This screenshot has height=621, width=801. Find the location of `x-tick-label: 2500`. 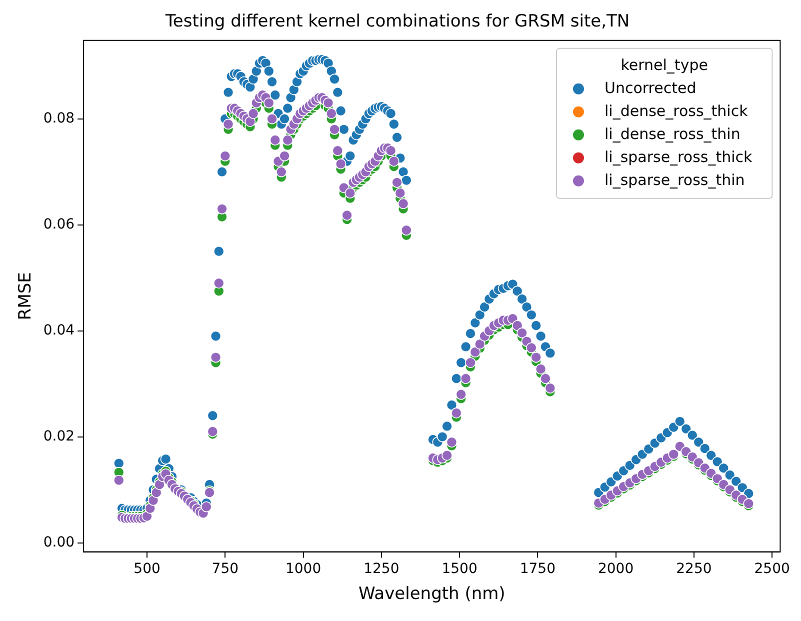

x-tick-label: 2500 is located at coordinates (772, 568).